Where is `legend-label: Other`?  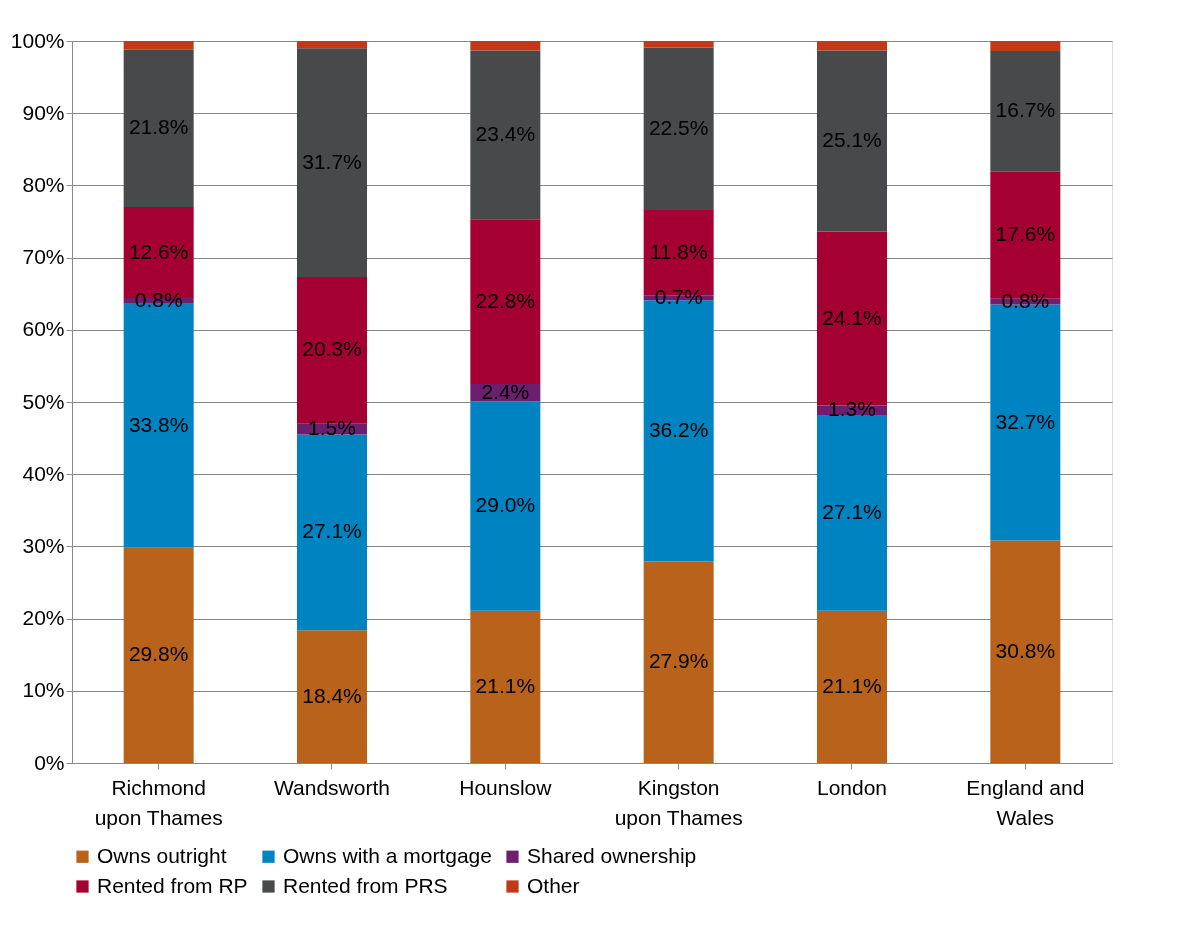 legend-label: Other is located at coordinates (553, 885).